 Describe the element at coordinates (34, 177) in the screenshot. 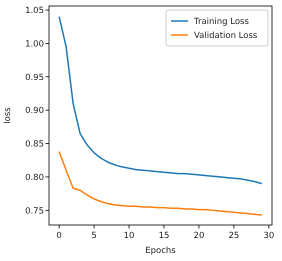

I see `y-tick-label: 0.80` at that location.